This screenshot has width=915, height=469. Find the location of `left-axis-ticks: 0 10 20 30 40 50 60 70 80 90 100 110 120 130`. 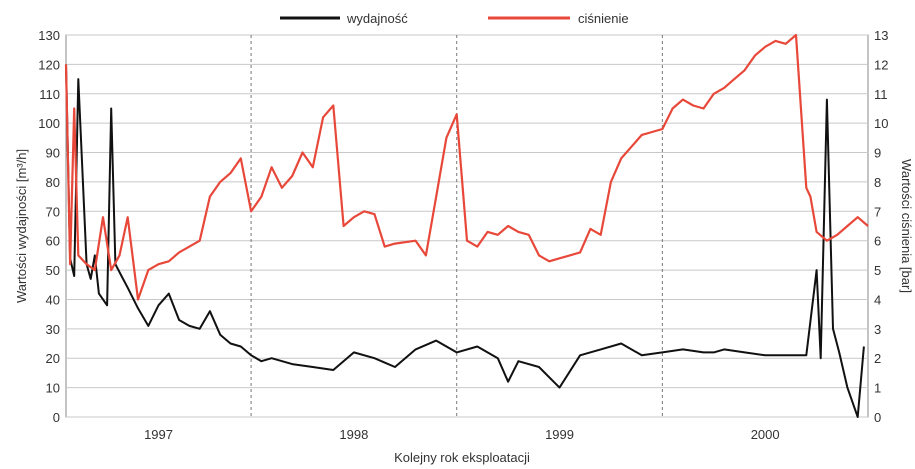

left-axis-ticks: 0 10 20 30 40 50 60 70 80 90 100 110 120 130 is located at coordinates (49, 226).